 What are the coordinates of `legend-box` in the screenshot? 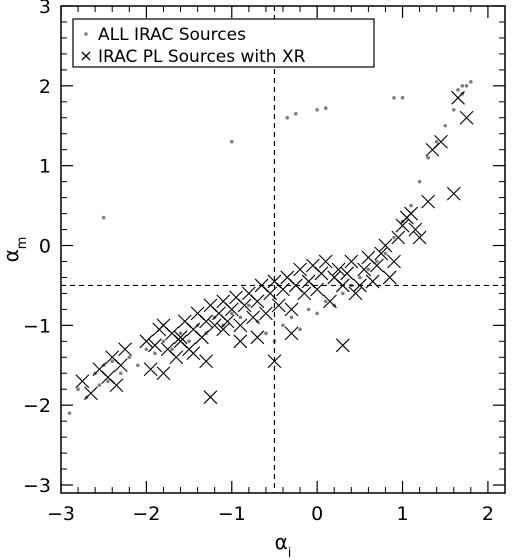 It's located at (223, 43).